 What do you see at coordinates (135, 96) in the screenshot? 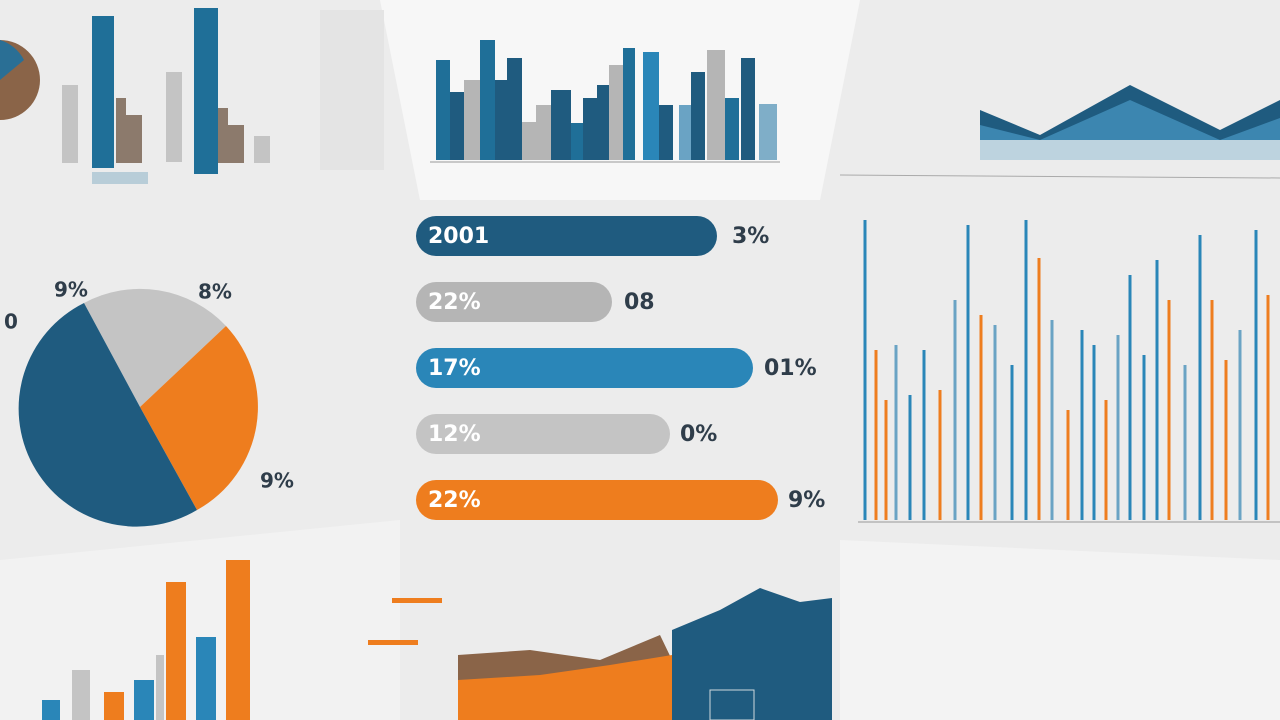
I see `top-left-bars` at bounding box center [135, 96].